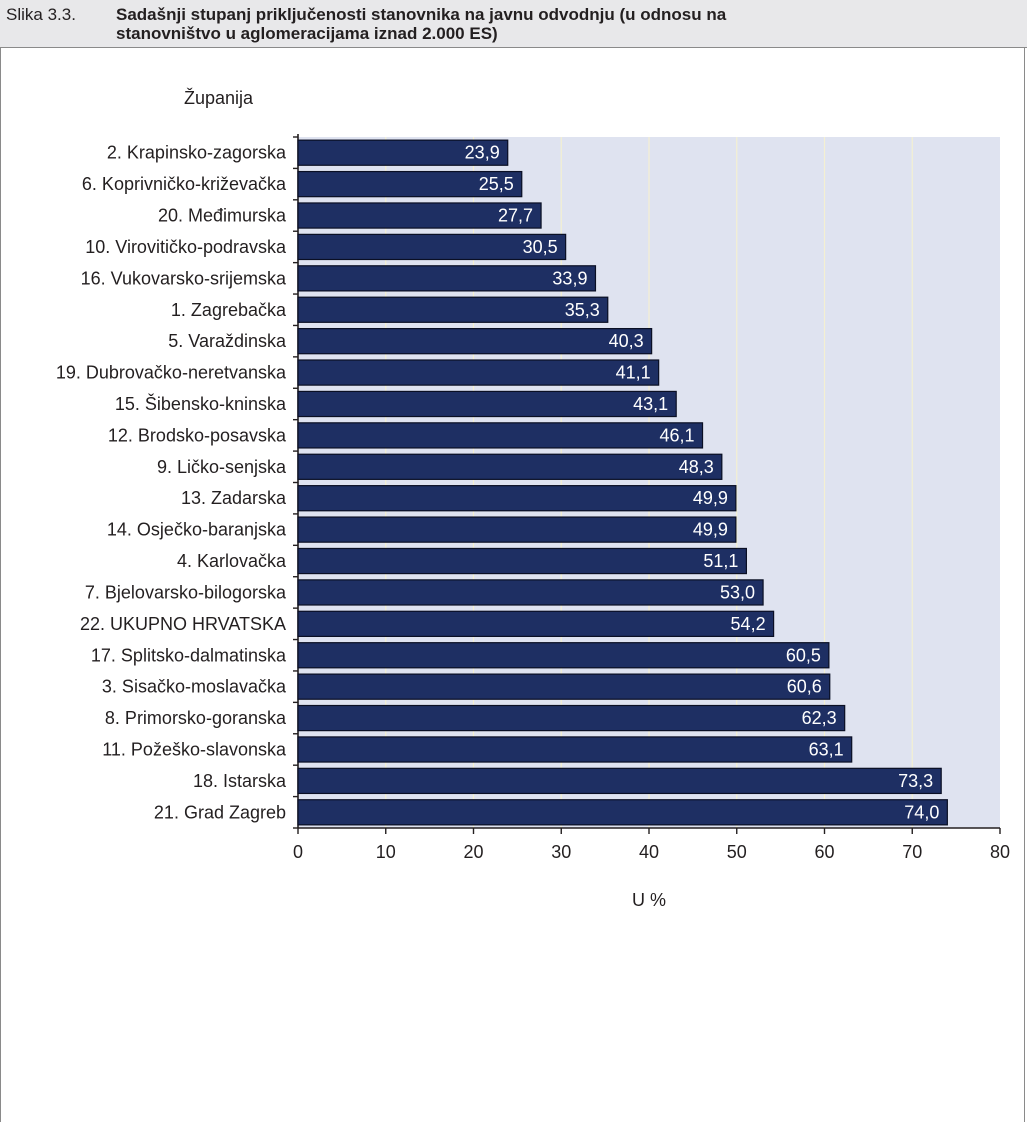  Describe the element at coordinates (232, 561) in the screenshot. I see `category-label: 4. Karlovačka` at that location.